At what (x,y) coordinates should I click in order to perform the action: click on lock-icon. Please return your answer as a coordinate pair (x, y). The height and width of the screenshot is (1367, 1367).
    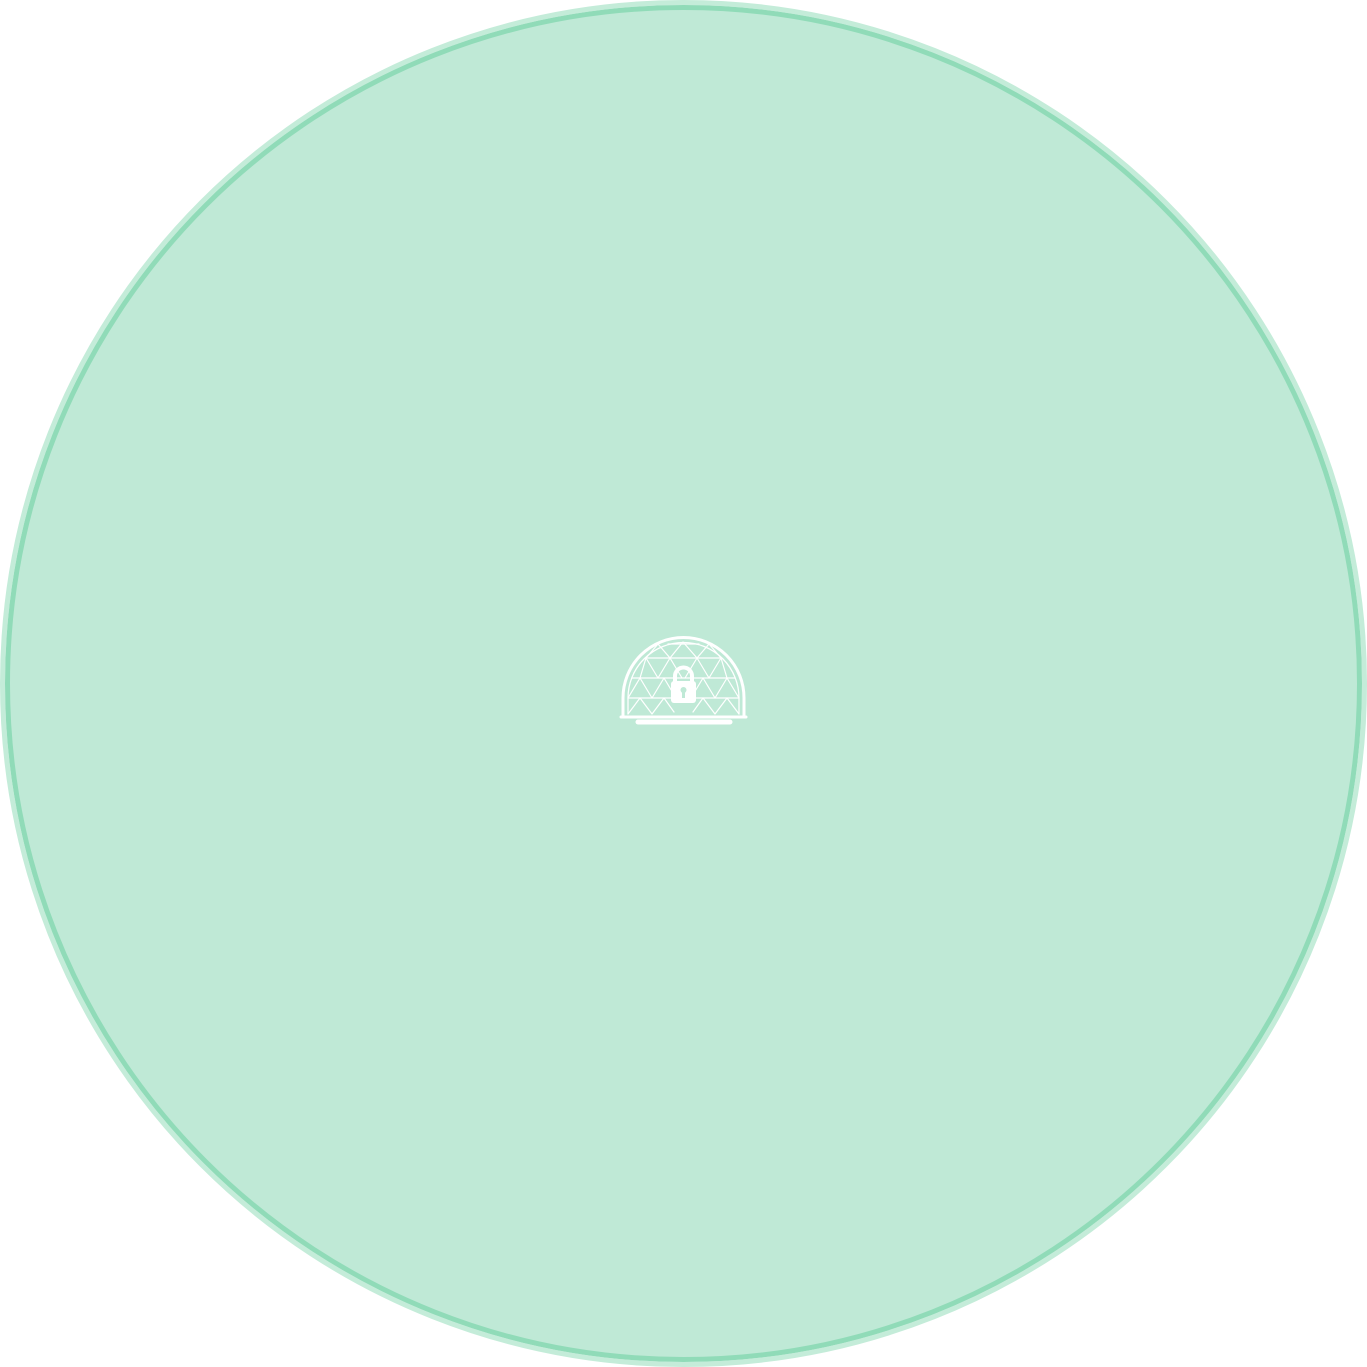
    Looking at the image, I should click on (683, 684).